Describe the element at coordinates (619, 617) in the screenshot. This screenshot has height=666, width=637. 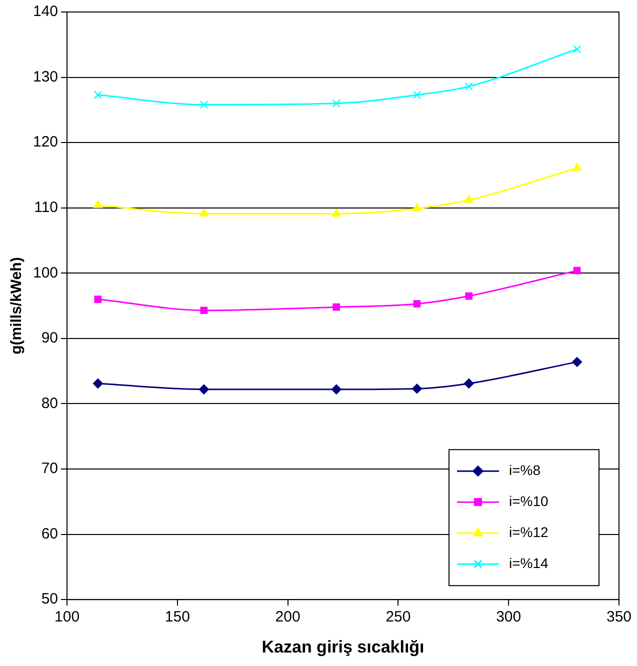
I see `x-tick-label: 350` at that location.